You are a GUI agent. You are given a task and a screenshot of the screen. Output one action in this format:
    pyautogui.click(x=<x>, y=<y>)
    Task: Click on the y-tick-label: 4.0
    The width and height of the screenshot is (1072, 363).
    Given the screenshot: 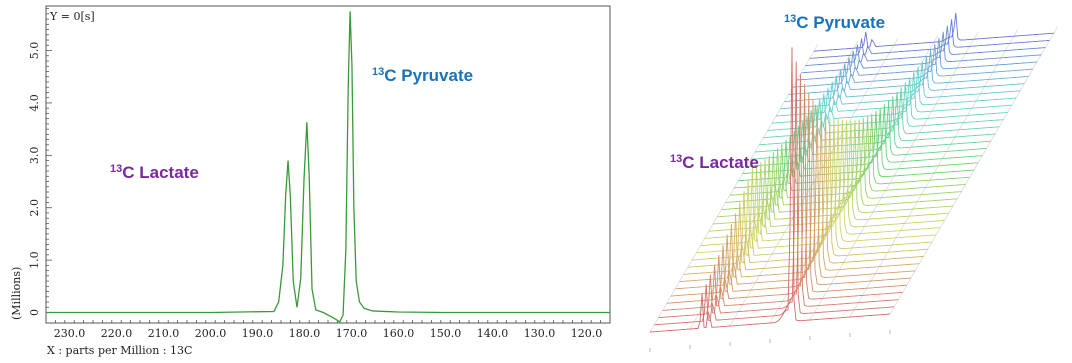 What is the action you would take?
    pyautogui.click(x=34, y=103)
    